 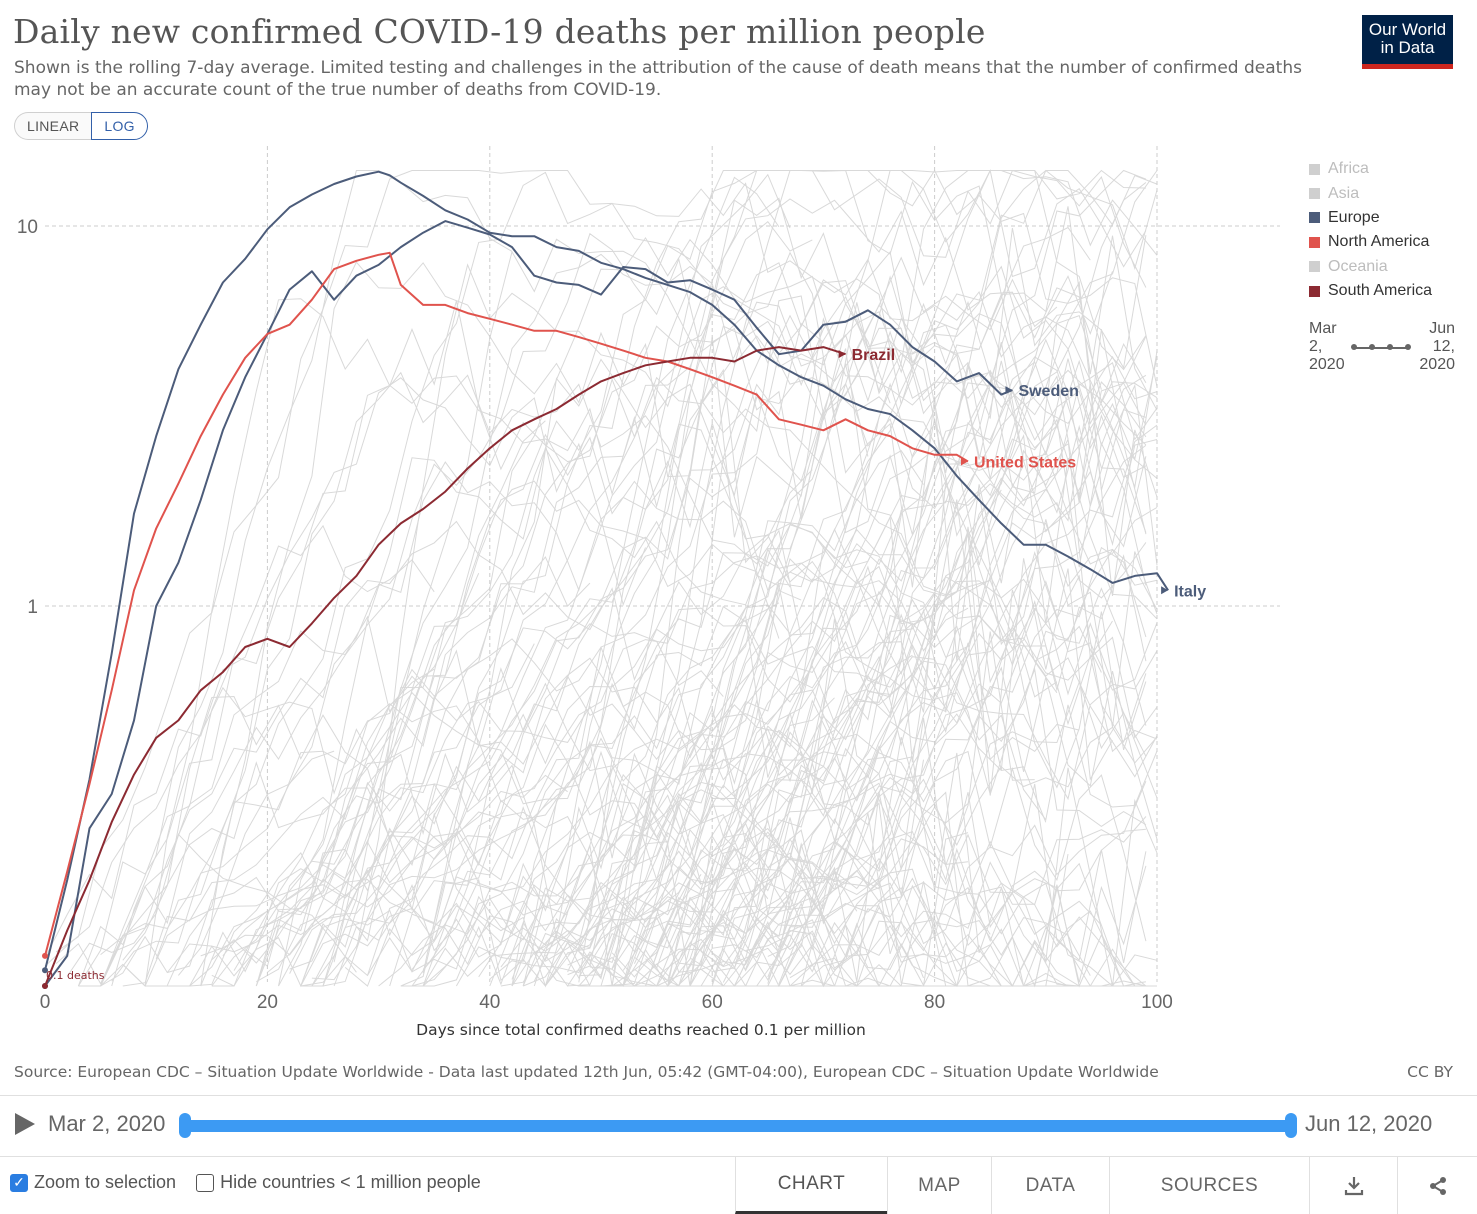 What do you see at coordinates (934, 1002) in the screenshot?
I see `x-tick-label: 80` at bounding box center [934, 1002].